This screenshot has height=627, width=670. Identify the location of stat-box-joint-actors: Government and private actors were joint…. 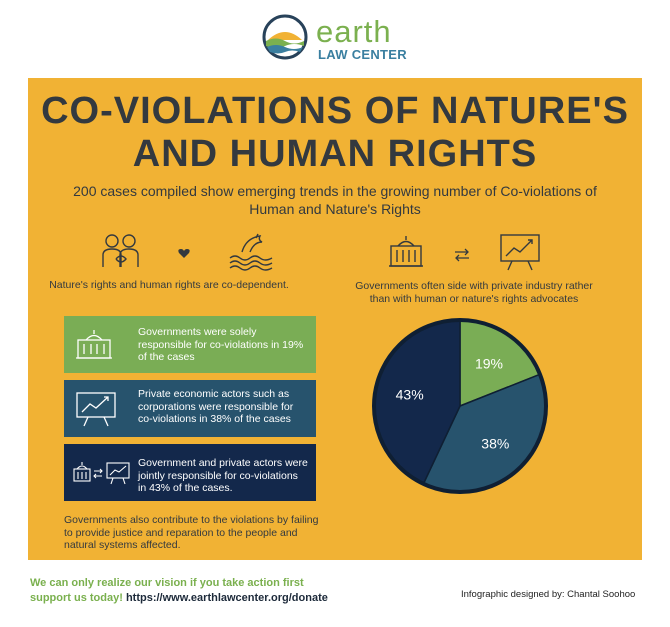
(190, 472).